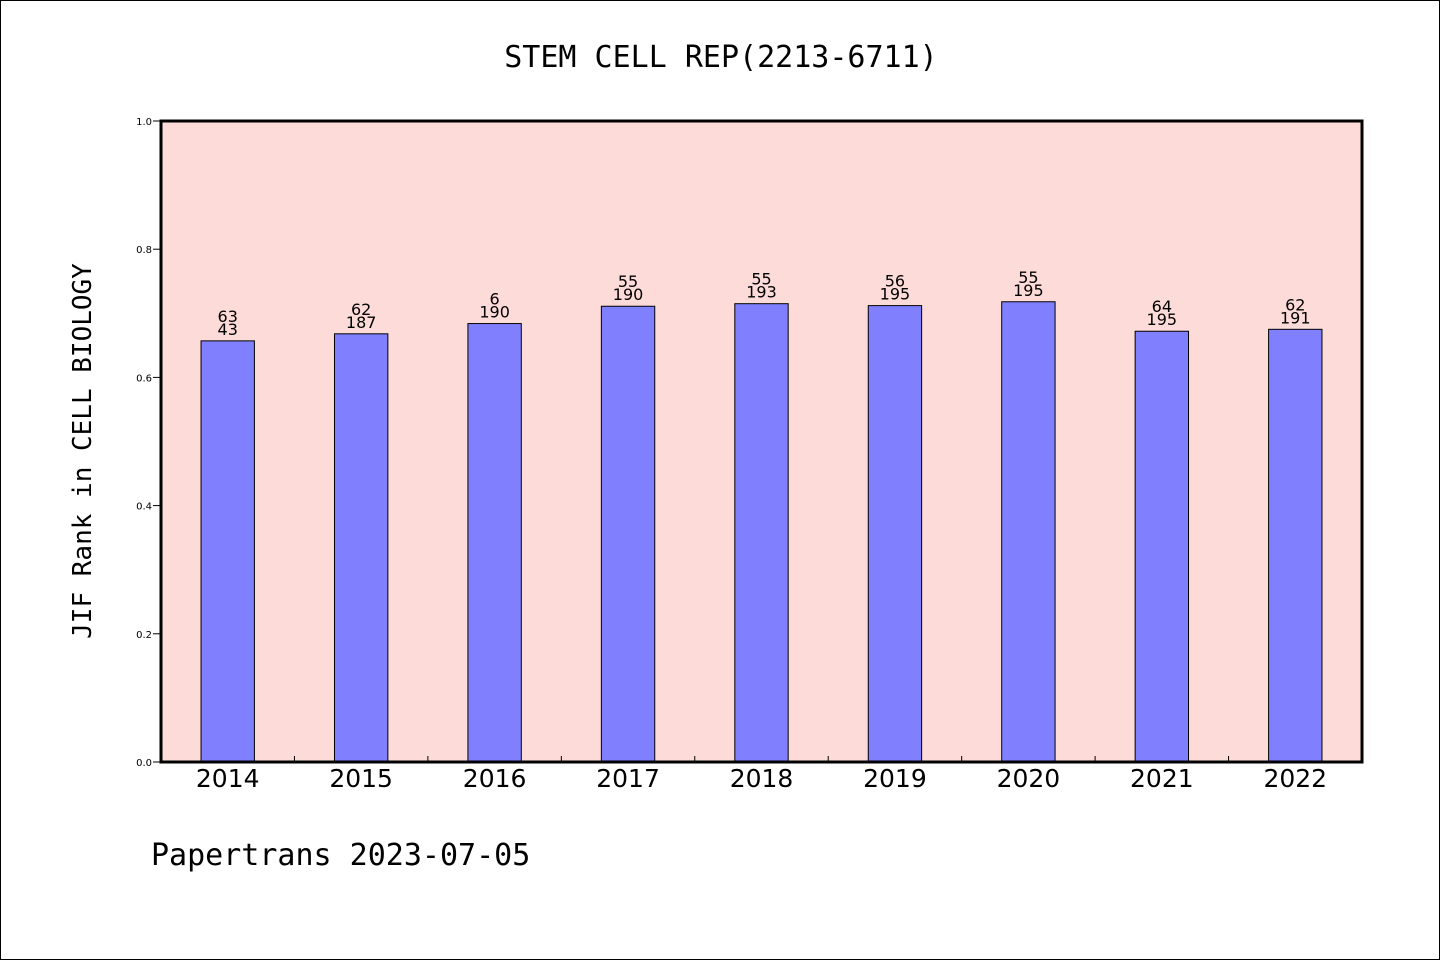 The height and width of the screenshot is (961, 1440). What do you see at coordinates (1162, 306) in the screenshot?
I see `rank-label-2021: 64` at bounding box center [1162, 306].